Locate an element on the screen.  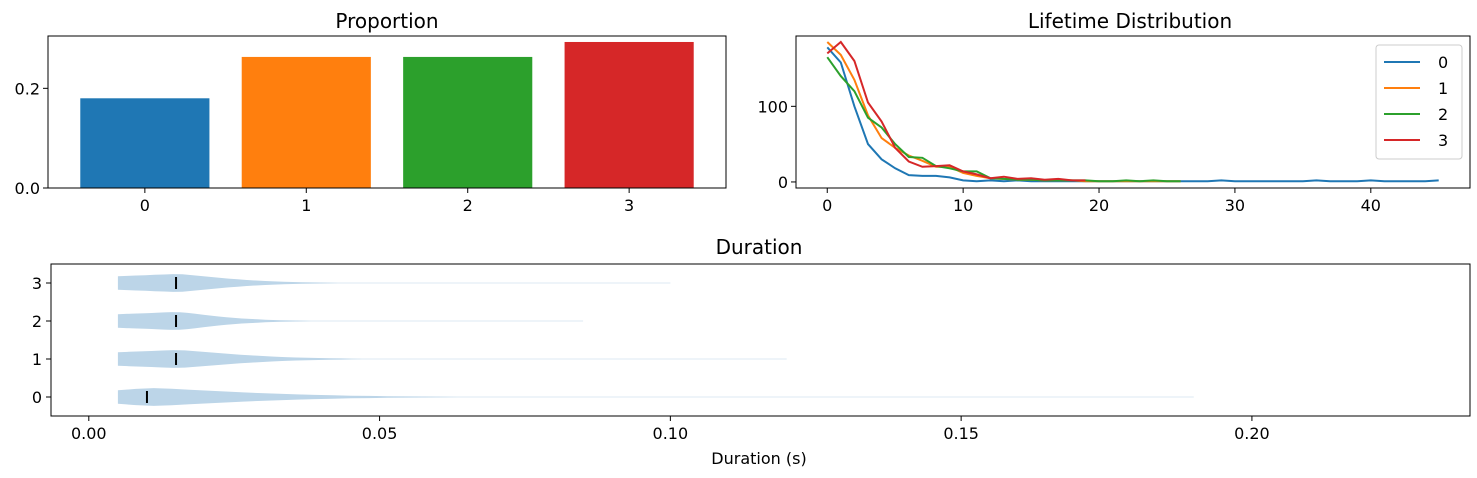
x-tick-label: 10 is located at coordinates (963, 205).